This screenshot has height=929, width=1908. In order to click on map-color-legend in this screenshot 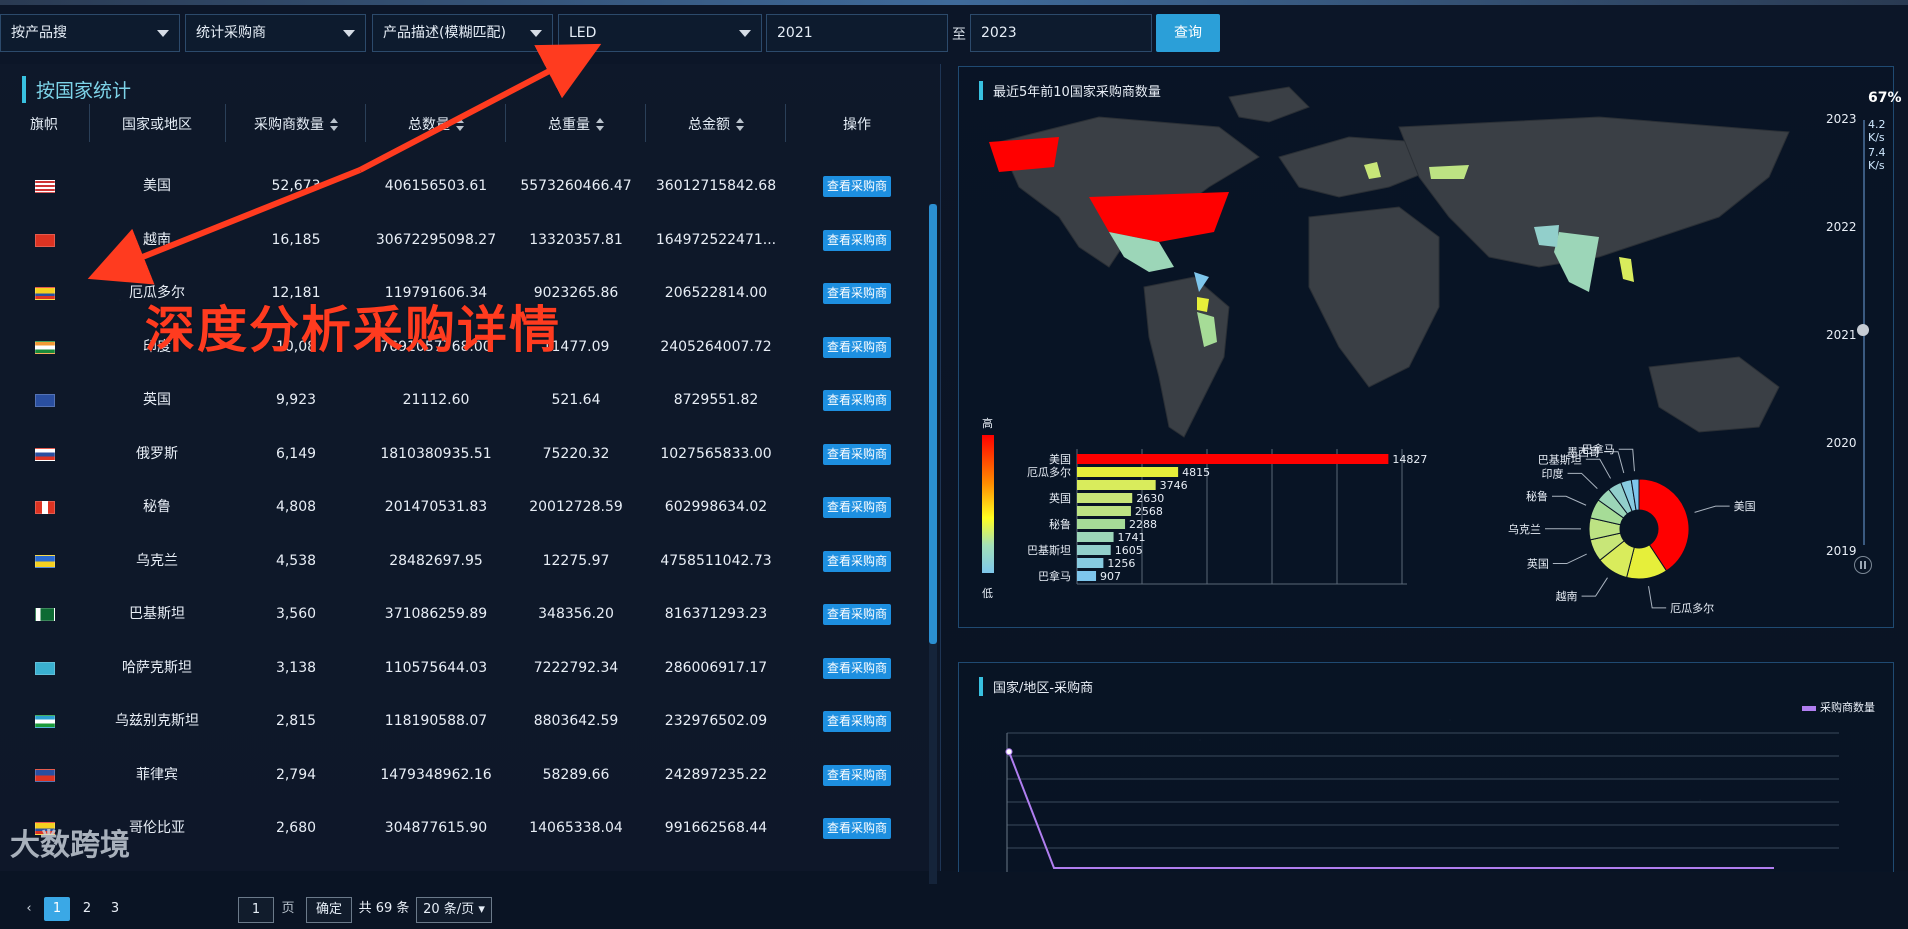, I will do `click(988, 504)`.